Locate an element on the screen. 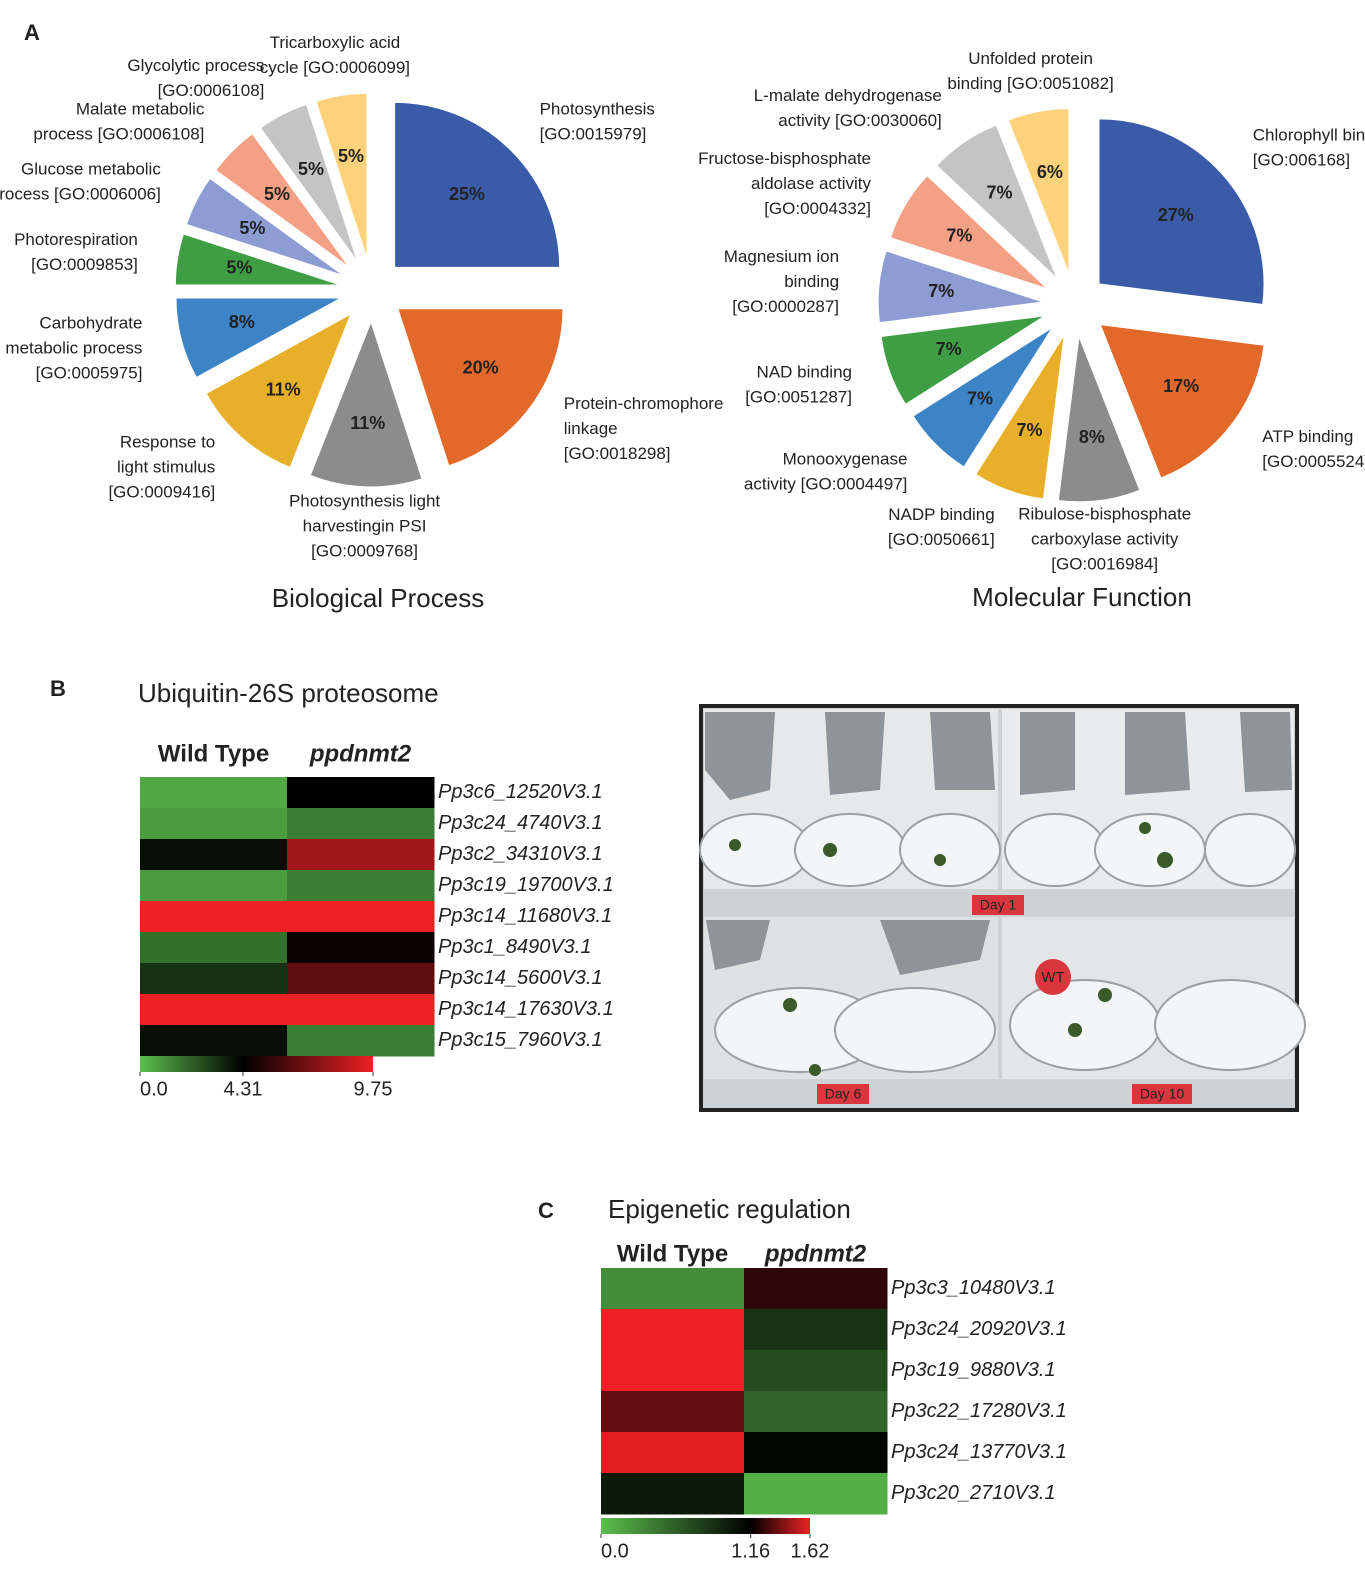 The image size is (1365, 1591). foil is located at coordinates (998, 843).